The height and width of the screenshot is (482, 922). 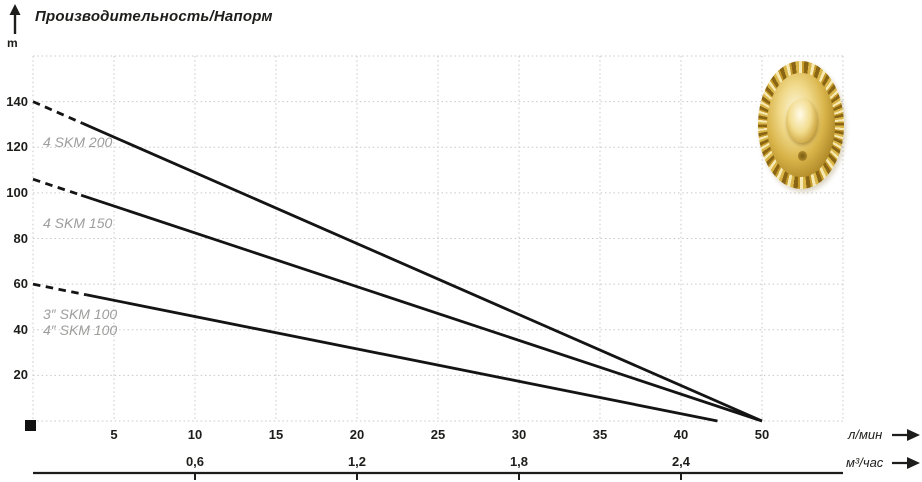 I want to click on x-axis-tick-label: 40, so click(x=681, y=434).